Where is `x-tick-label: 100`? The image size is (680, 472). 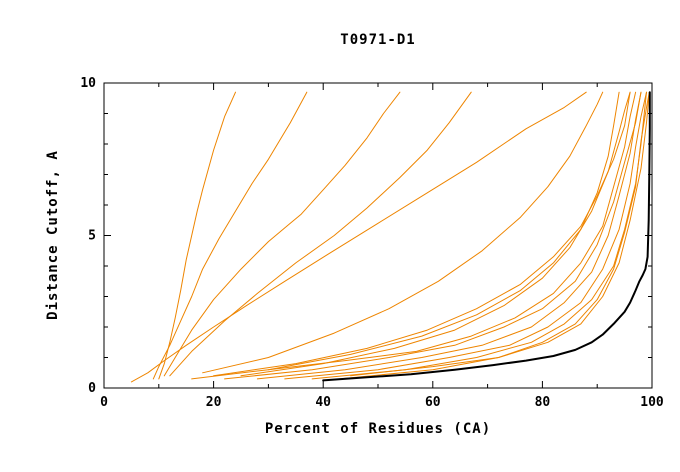
x-tick-label: 100 is located at coordinates (652, 402).